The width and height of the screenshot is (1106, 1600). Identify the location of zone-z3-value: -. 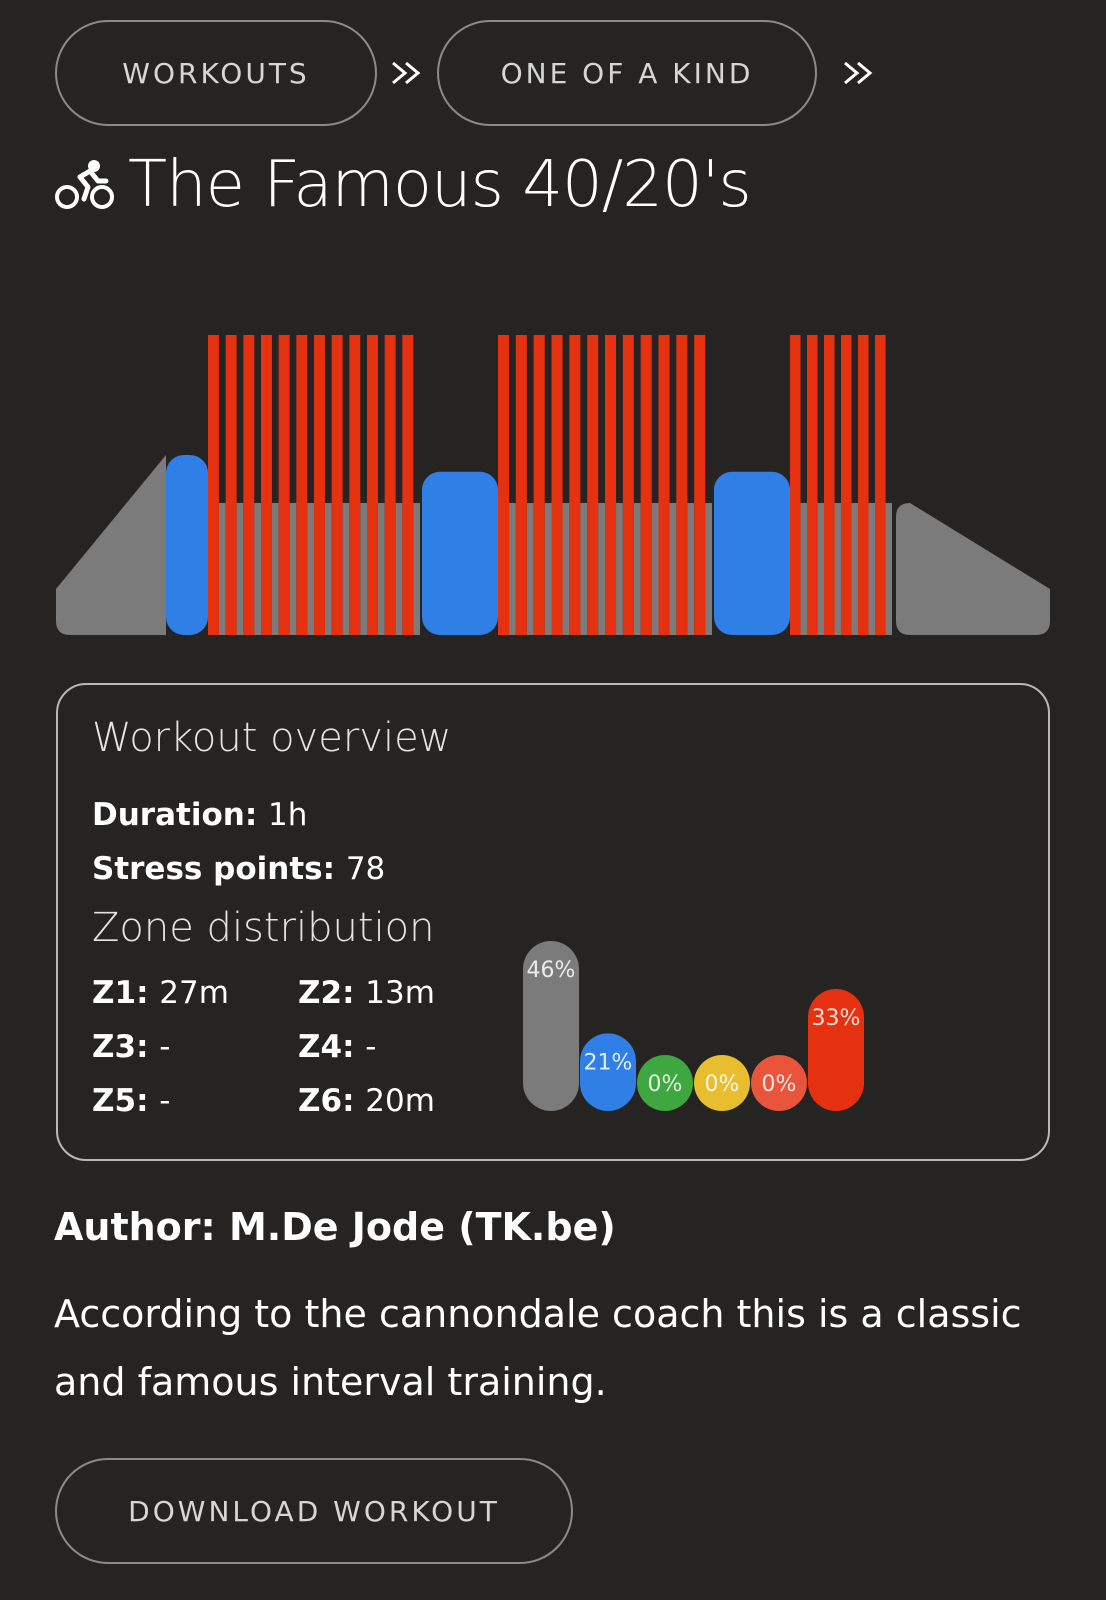
(164, 1047).